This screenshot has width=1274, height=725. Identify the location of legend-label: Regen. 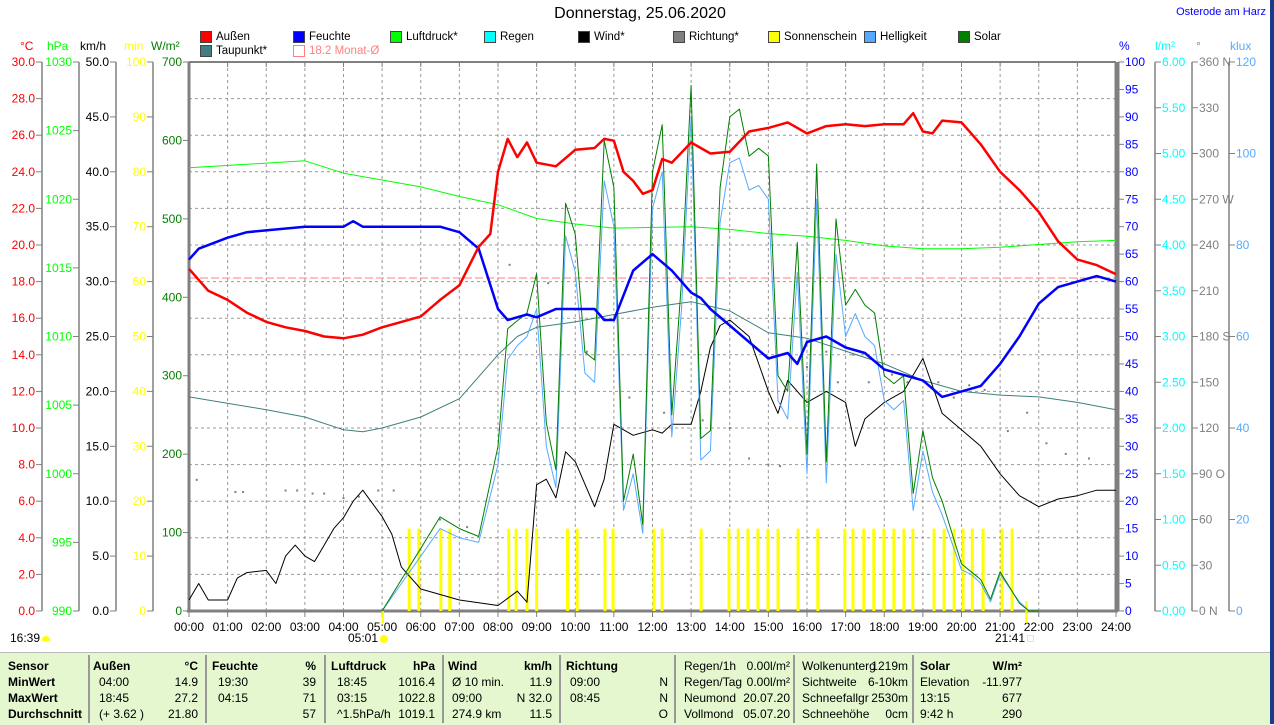
(517, 37).